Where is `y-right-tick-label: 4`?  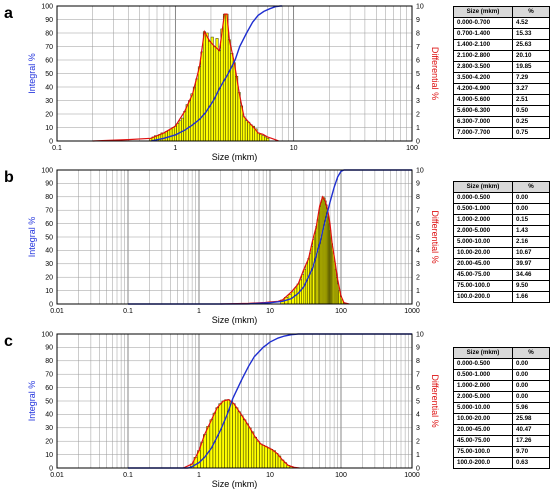 y-right-tick-label: 4 is located at coordinates (418, 251).